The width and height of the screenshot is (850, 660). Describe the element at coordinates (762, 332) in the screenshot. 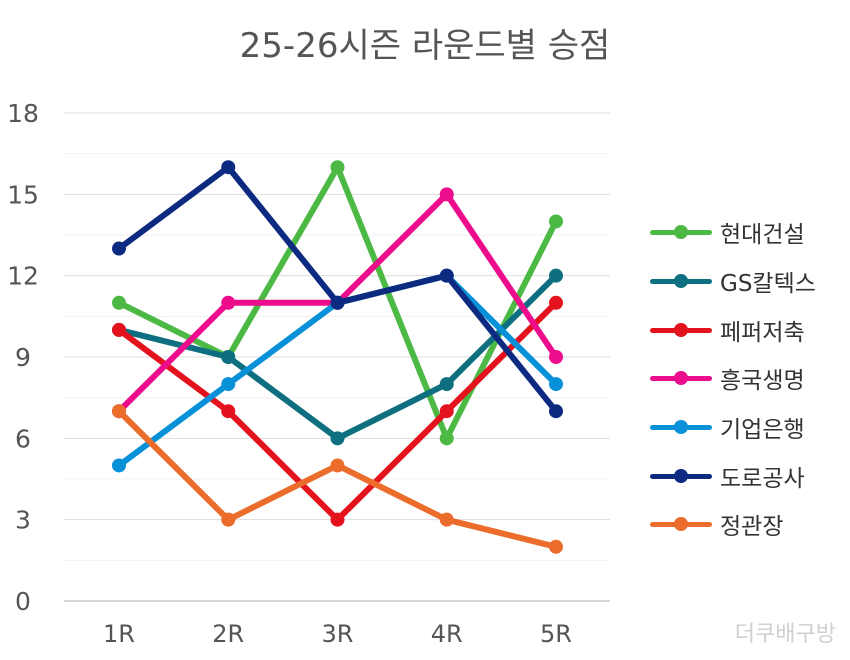

I see `legend-label: 페퍼저축` at that location.